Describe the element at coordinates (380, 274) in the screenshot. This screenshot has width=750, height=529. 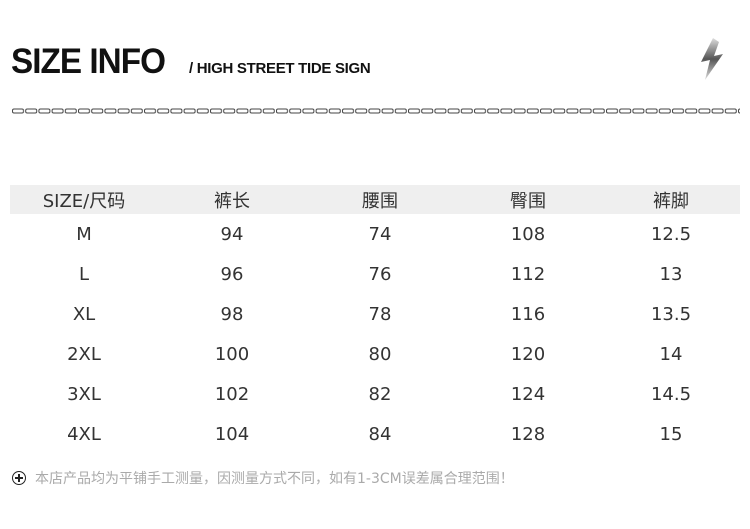
I see `table-cell: 76` at that location.